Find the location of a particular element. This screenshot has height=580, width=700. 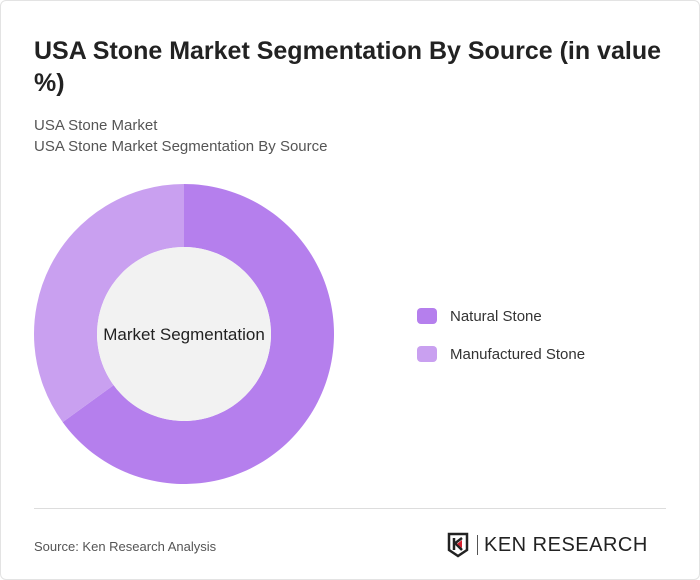

slice-manufactured-stone is located at coordinates (109, 303).